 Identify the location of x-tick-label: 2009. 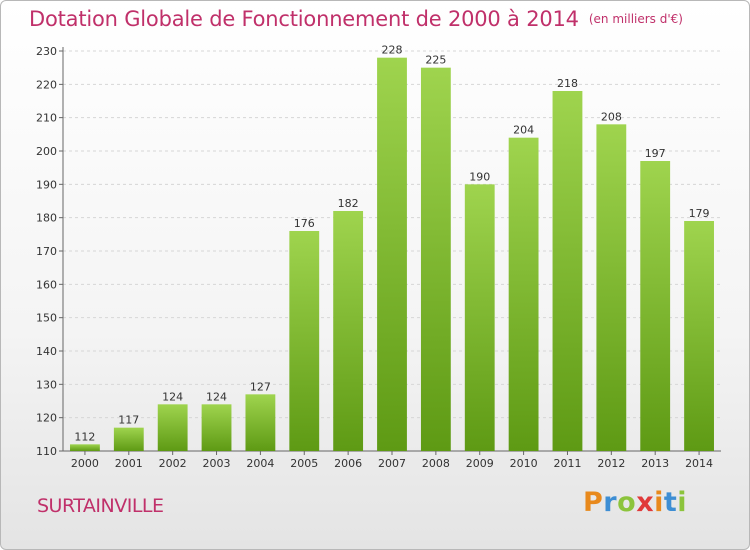
(480, 463).